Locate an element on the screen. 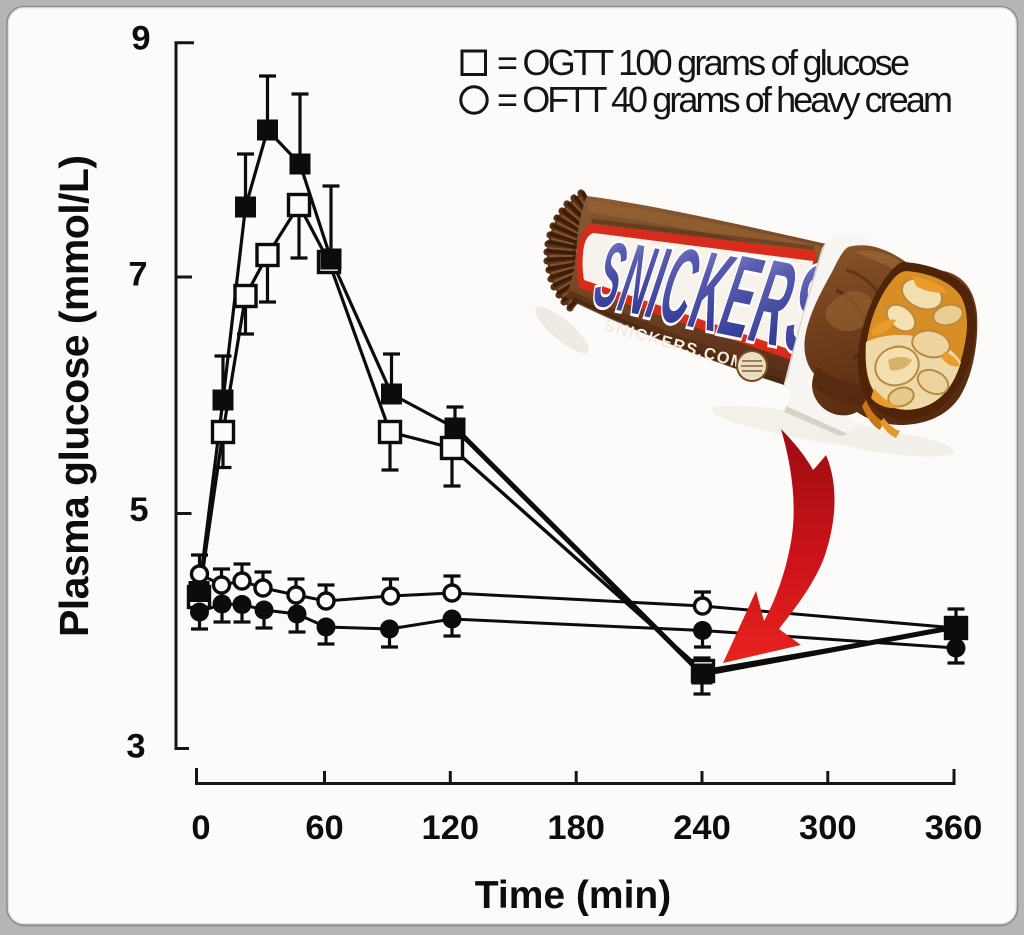 The image size is (1024, 935). svg-text: 180 is located at coordinates (576, 828).